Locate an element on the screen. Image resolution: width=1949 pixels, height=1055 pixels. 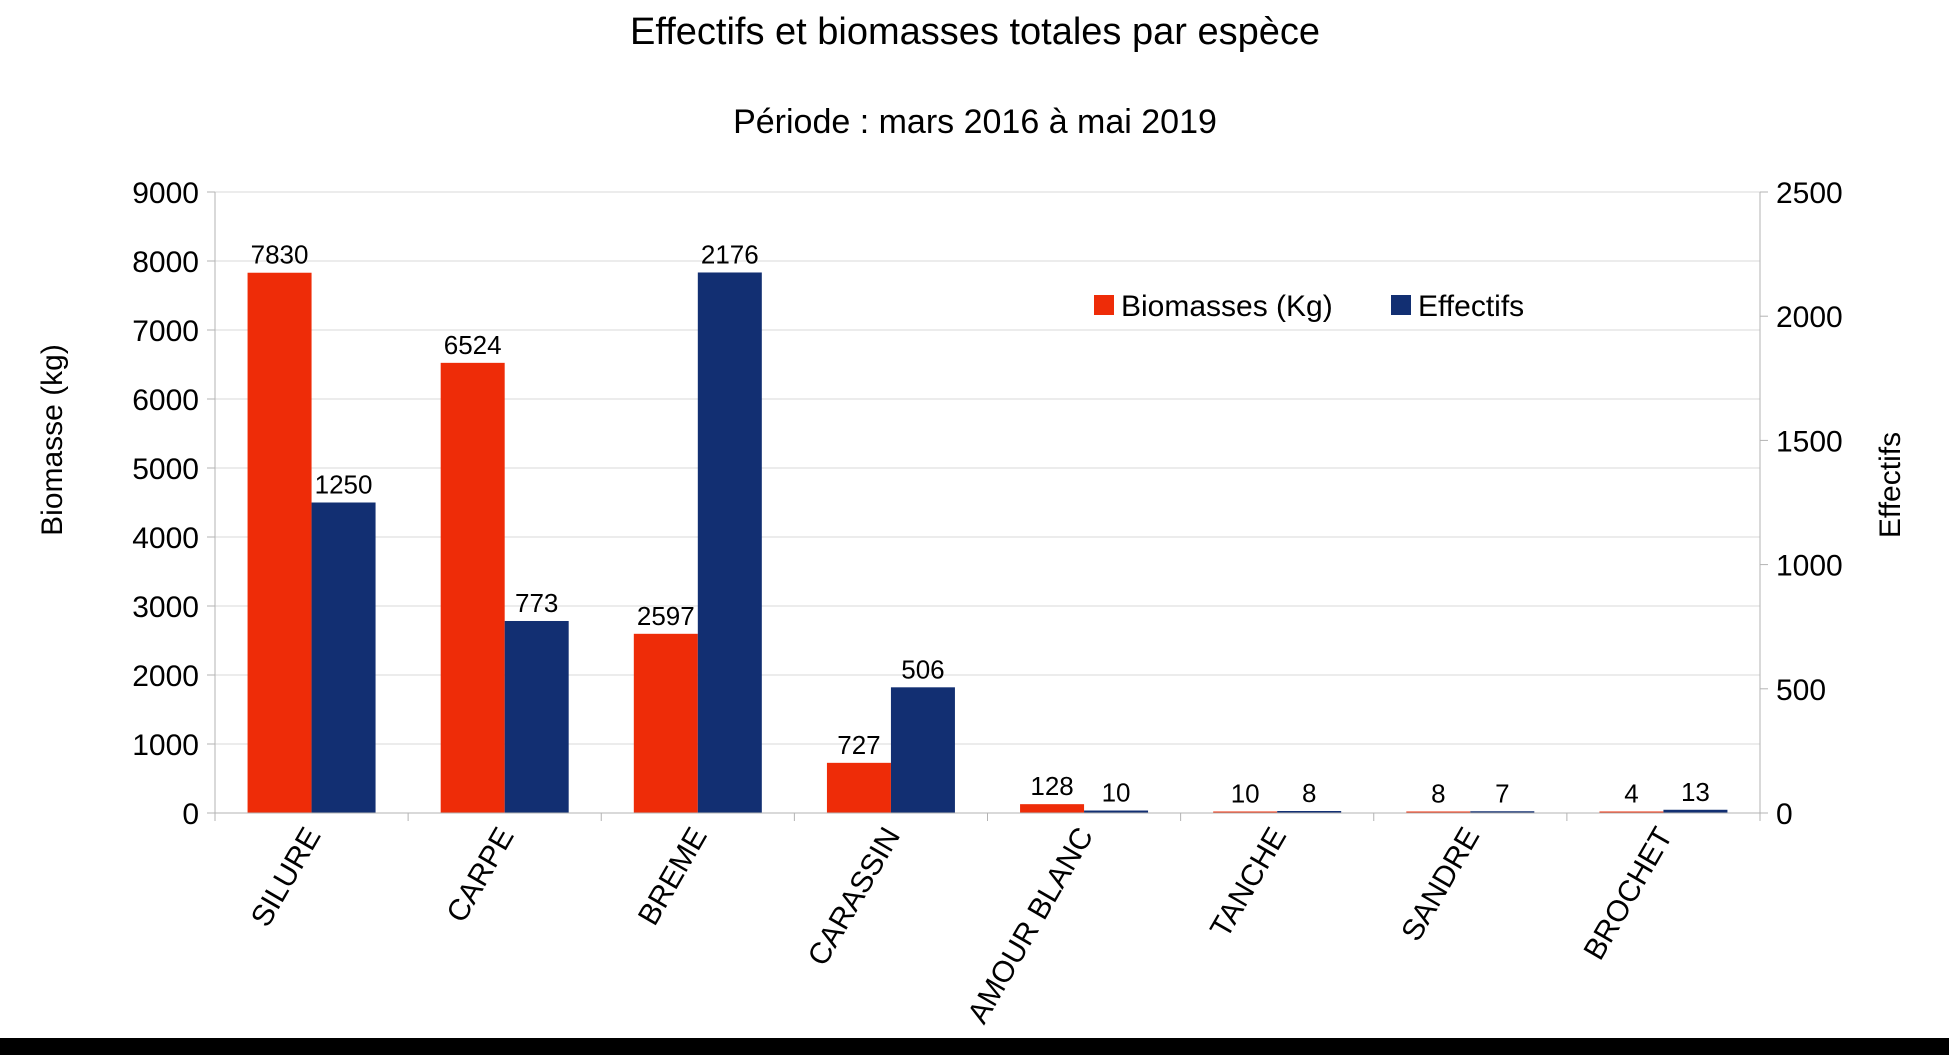
y-tick-label-right: 1000 is located at coordinates (1809, 566).